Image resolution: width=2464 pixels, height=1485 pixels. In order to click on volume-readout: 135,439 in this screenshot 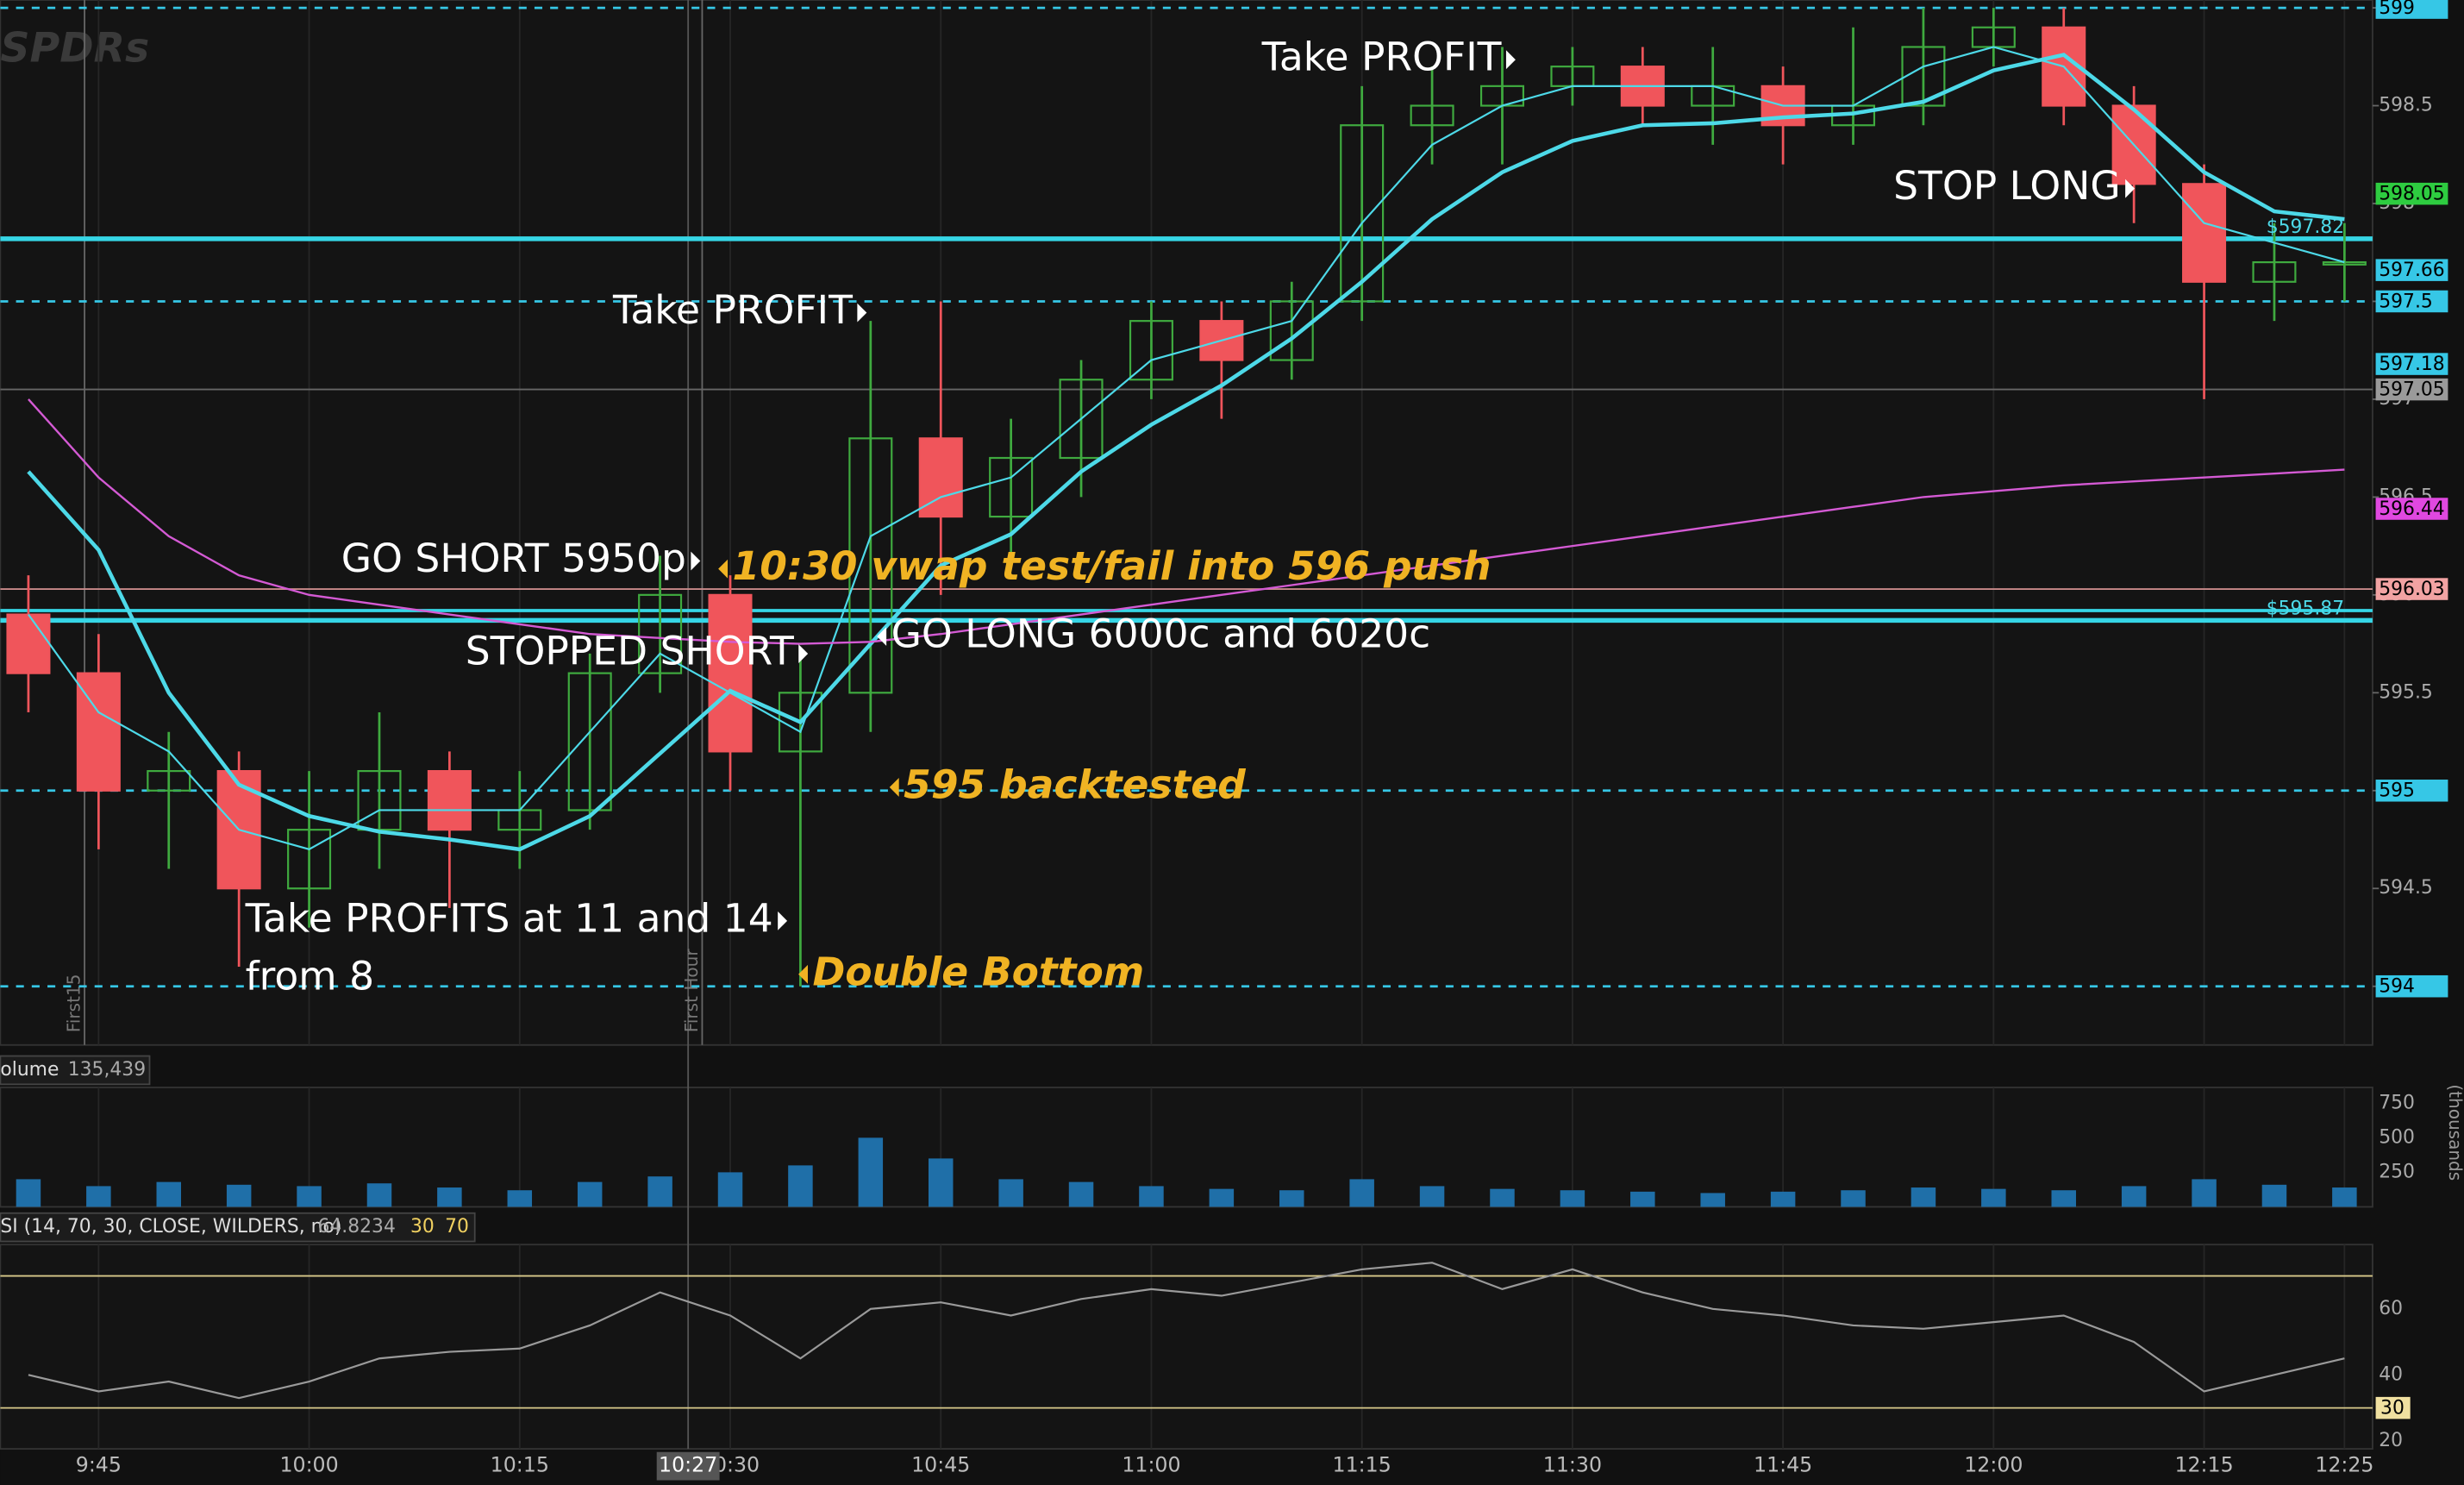, I will do `click(107, 1070)`.